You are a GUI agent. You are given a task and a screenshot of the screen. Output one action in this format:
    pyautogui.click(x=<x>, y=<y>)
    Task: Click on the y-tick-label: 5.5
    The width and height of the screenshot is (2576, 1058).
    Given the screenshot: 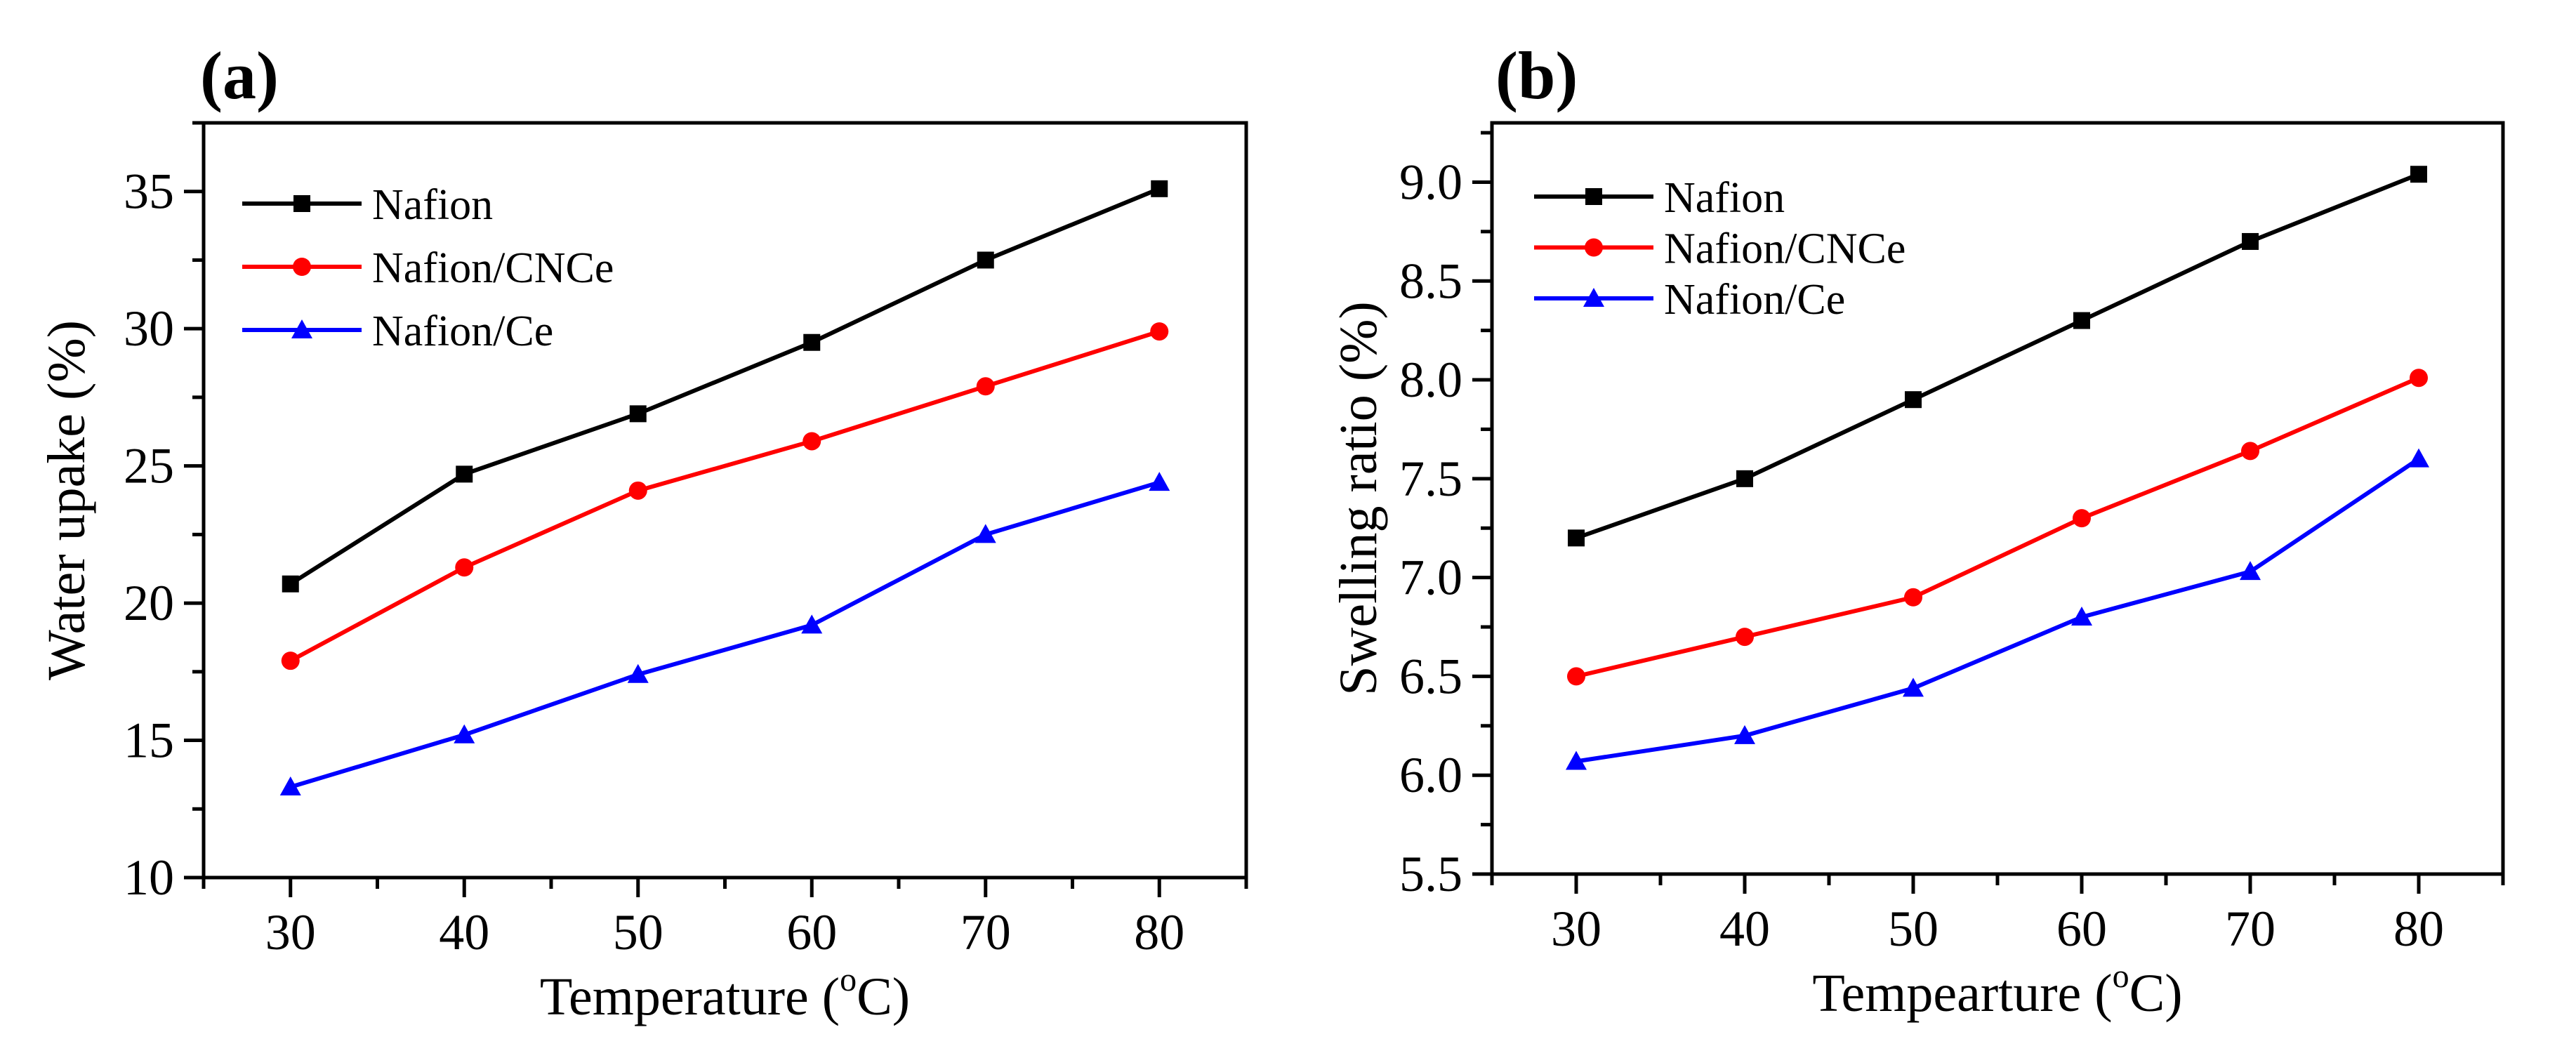 What is the action you would take?
    pyautogui.click(x=1430, y=874)
    